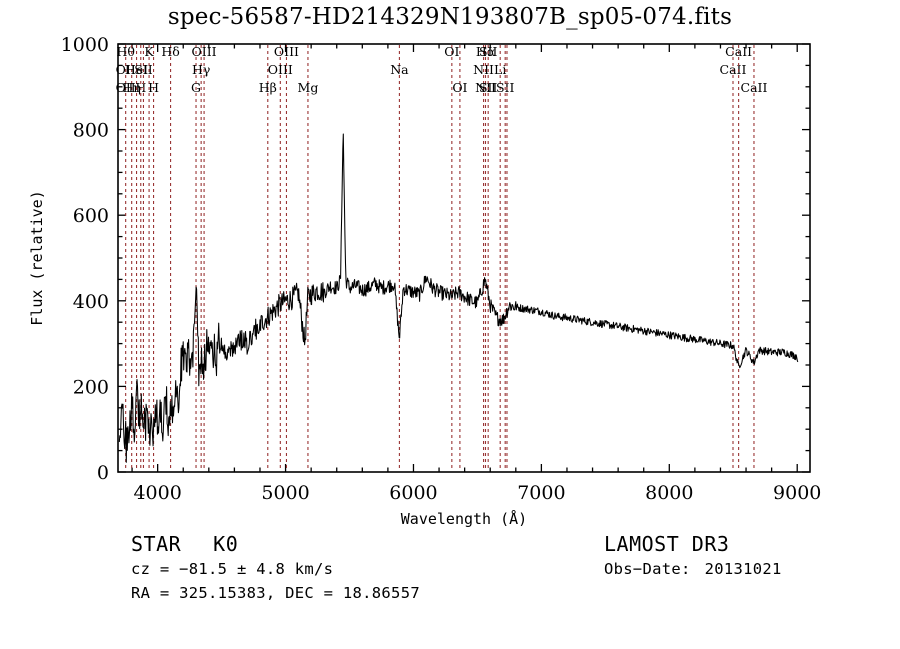 The width and height of the screenshot is (900, 649). I want to click on object-type: STAR, so click(156, 544).